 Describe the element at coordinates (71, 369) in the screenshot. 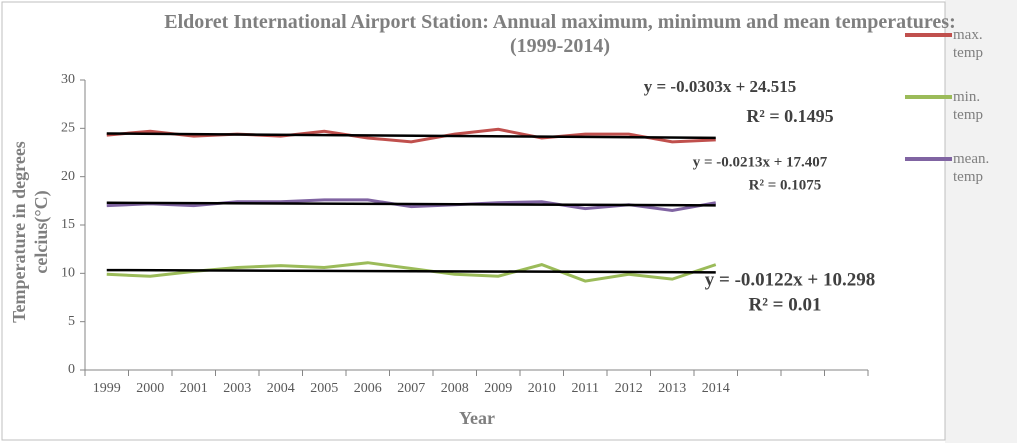

I see `y-tick-label: 0` at that location.